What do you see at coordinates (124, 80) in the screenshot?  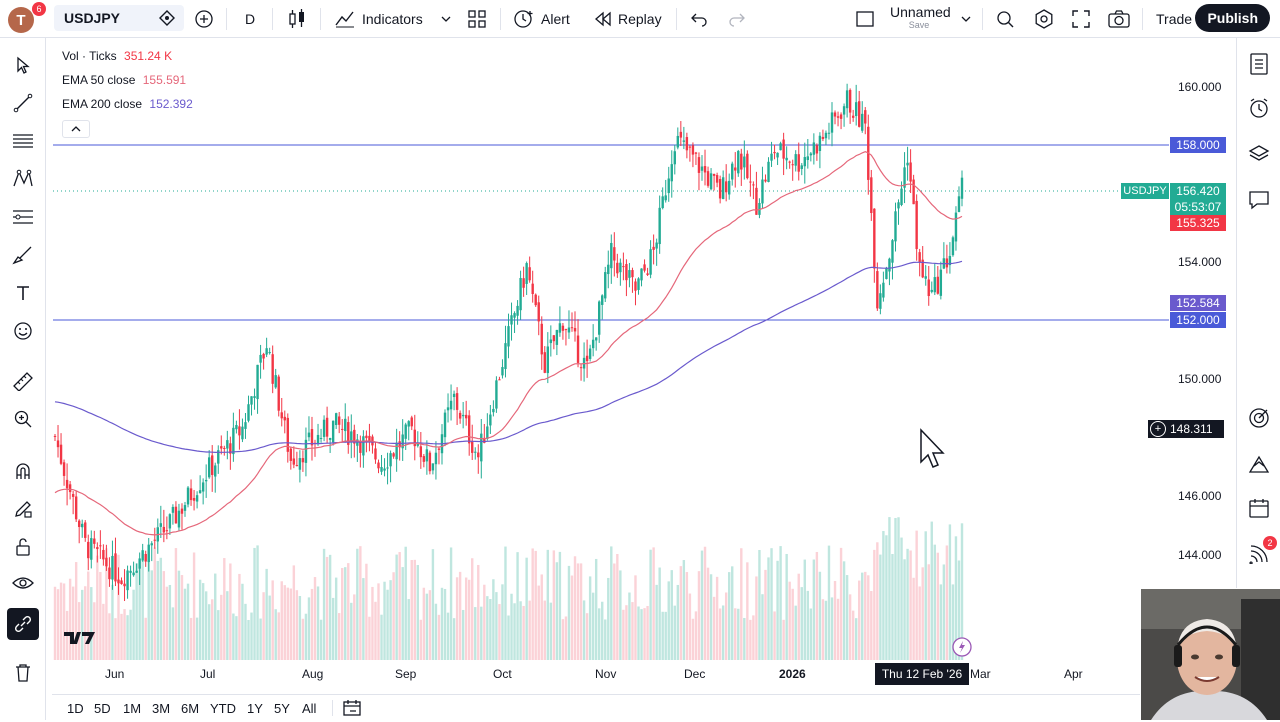 I see `ema50-legend: EMA 50 close 155.591` at bounding box center [124, 80].